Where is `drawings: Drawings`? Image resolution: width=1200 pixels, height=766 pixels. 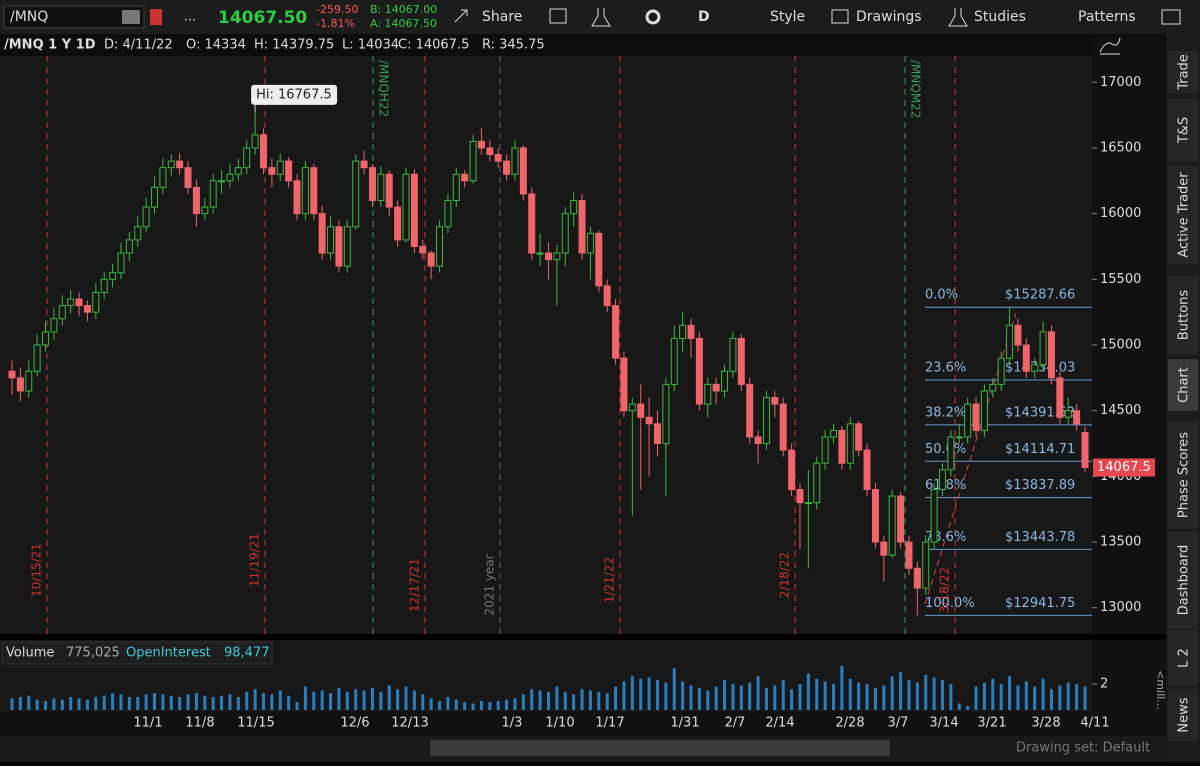 drawings: Drawings is located at coordinates (889, 17).